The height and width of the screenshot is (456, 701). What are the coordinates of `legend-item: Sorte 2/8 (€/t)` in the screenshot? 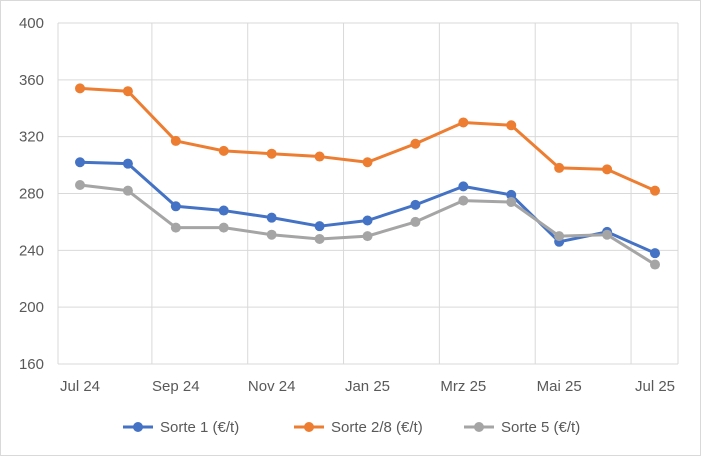 It's located at (358, 427).